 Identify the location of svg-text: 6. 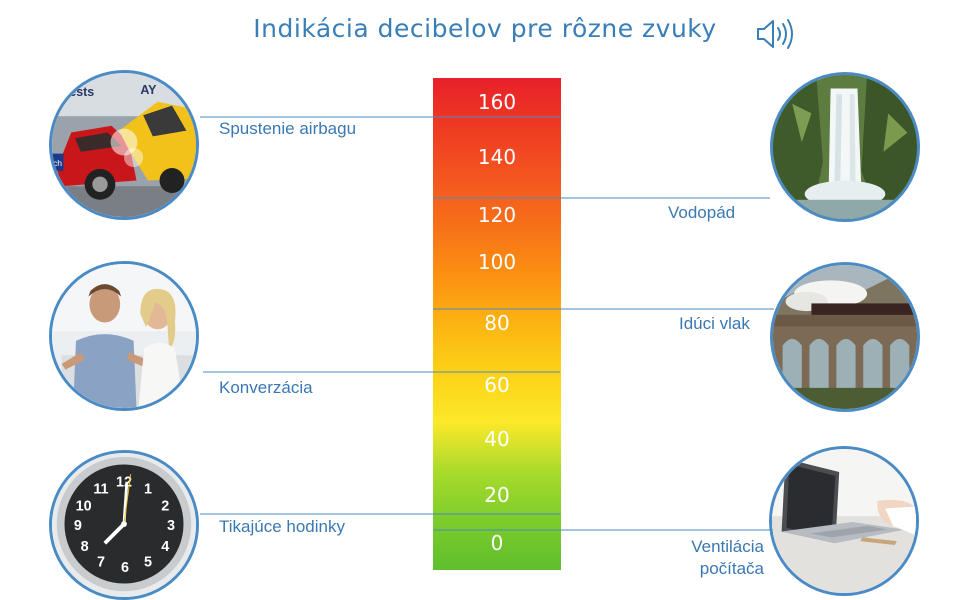
(125, 568).